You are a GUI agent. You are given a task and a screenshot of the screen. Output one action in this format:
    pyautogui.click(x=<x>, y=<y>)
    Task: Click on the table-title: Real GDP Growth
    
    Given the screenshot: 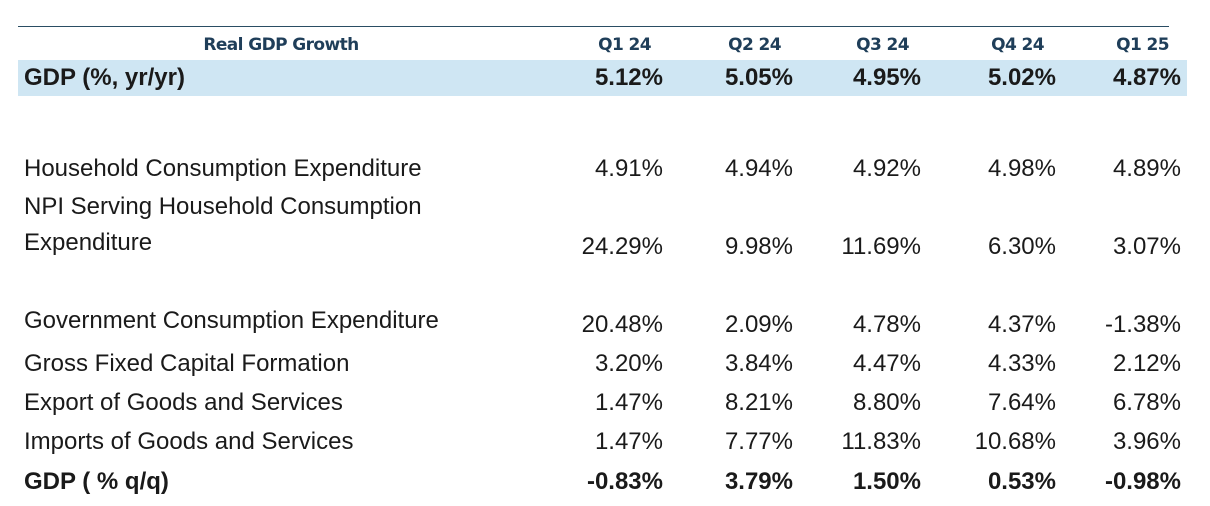 What is the action you would take?
    pyautogui.click(x=281, y=45)
    